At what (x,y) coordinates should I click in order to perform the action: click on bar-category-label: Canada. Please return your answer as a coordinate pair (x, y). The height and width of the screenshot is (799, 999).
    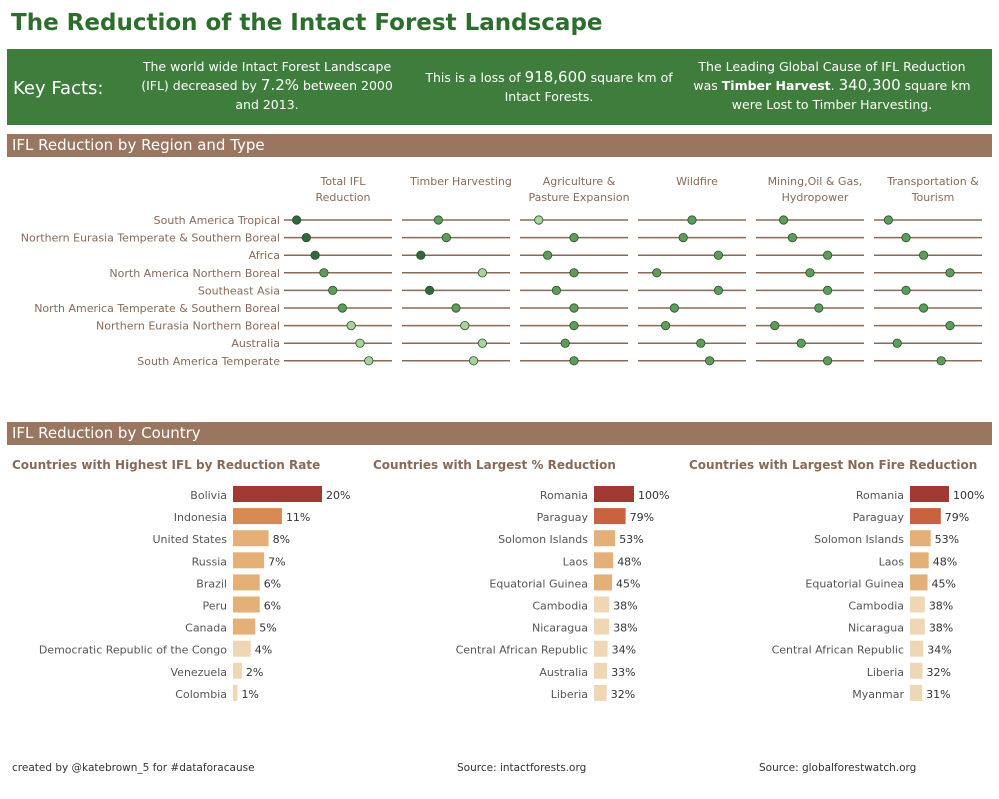
    Looking at the image, I should click on (206, 628).